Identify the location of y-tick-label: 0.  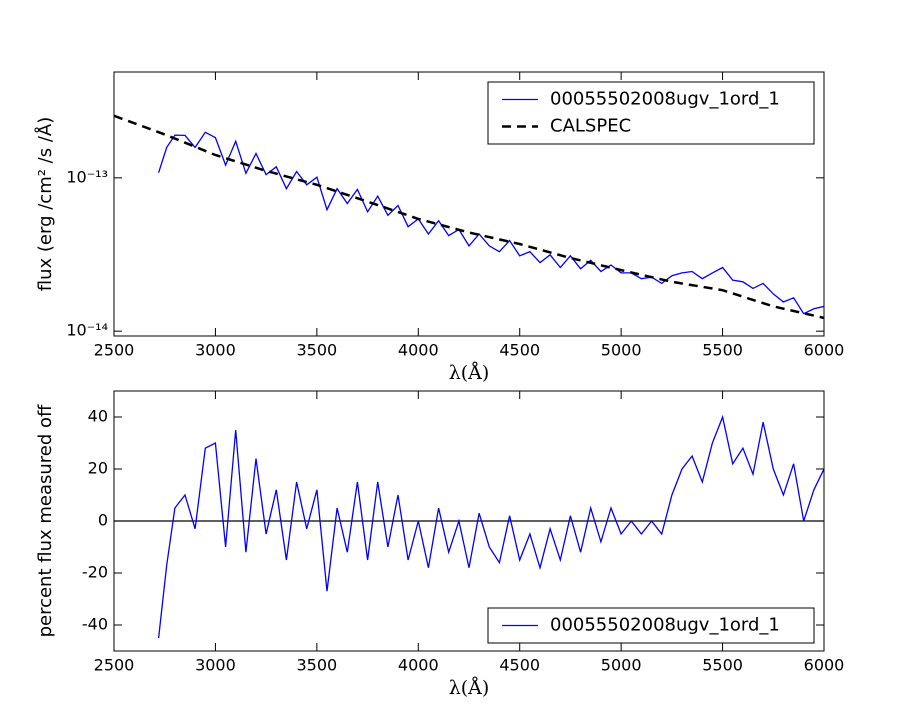
(103, 520).